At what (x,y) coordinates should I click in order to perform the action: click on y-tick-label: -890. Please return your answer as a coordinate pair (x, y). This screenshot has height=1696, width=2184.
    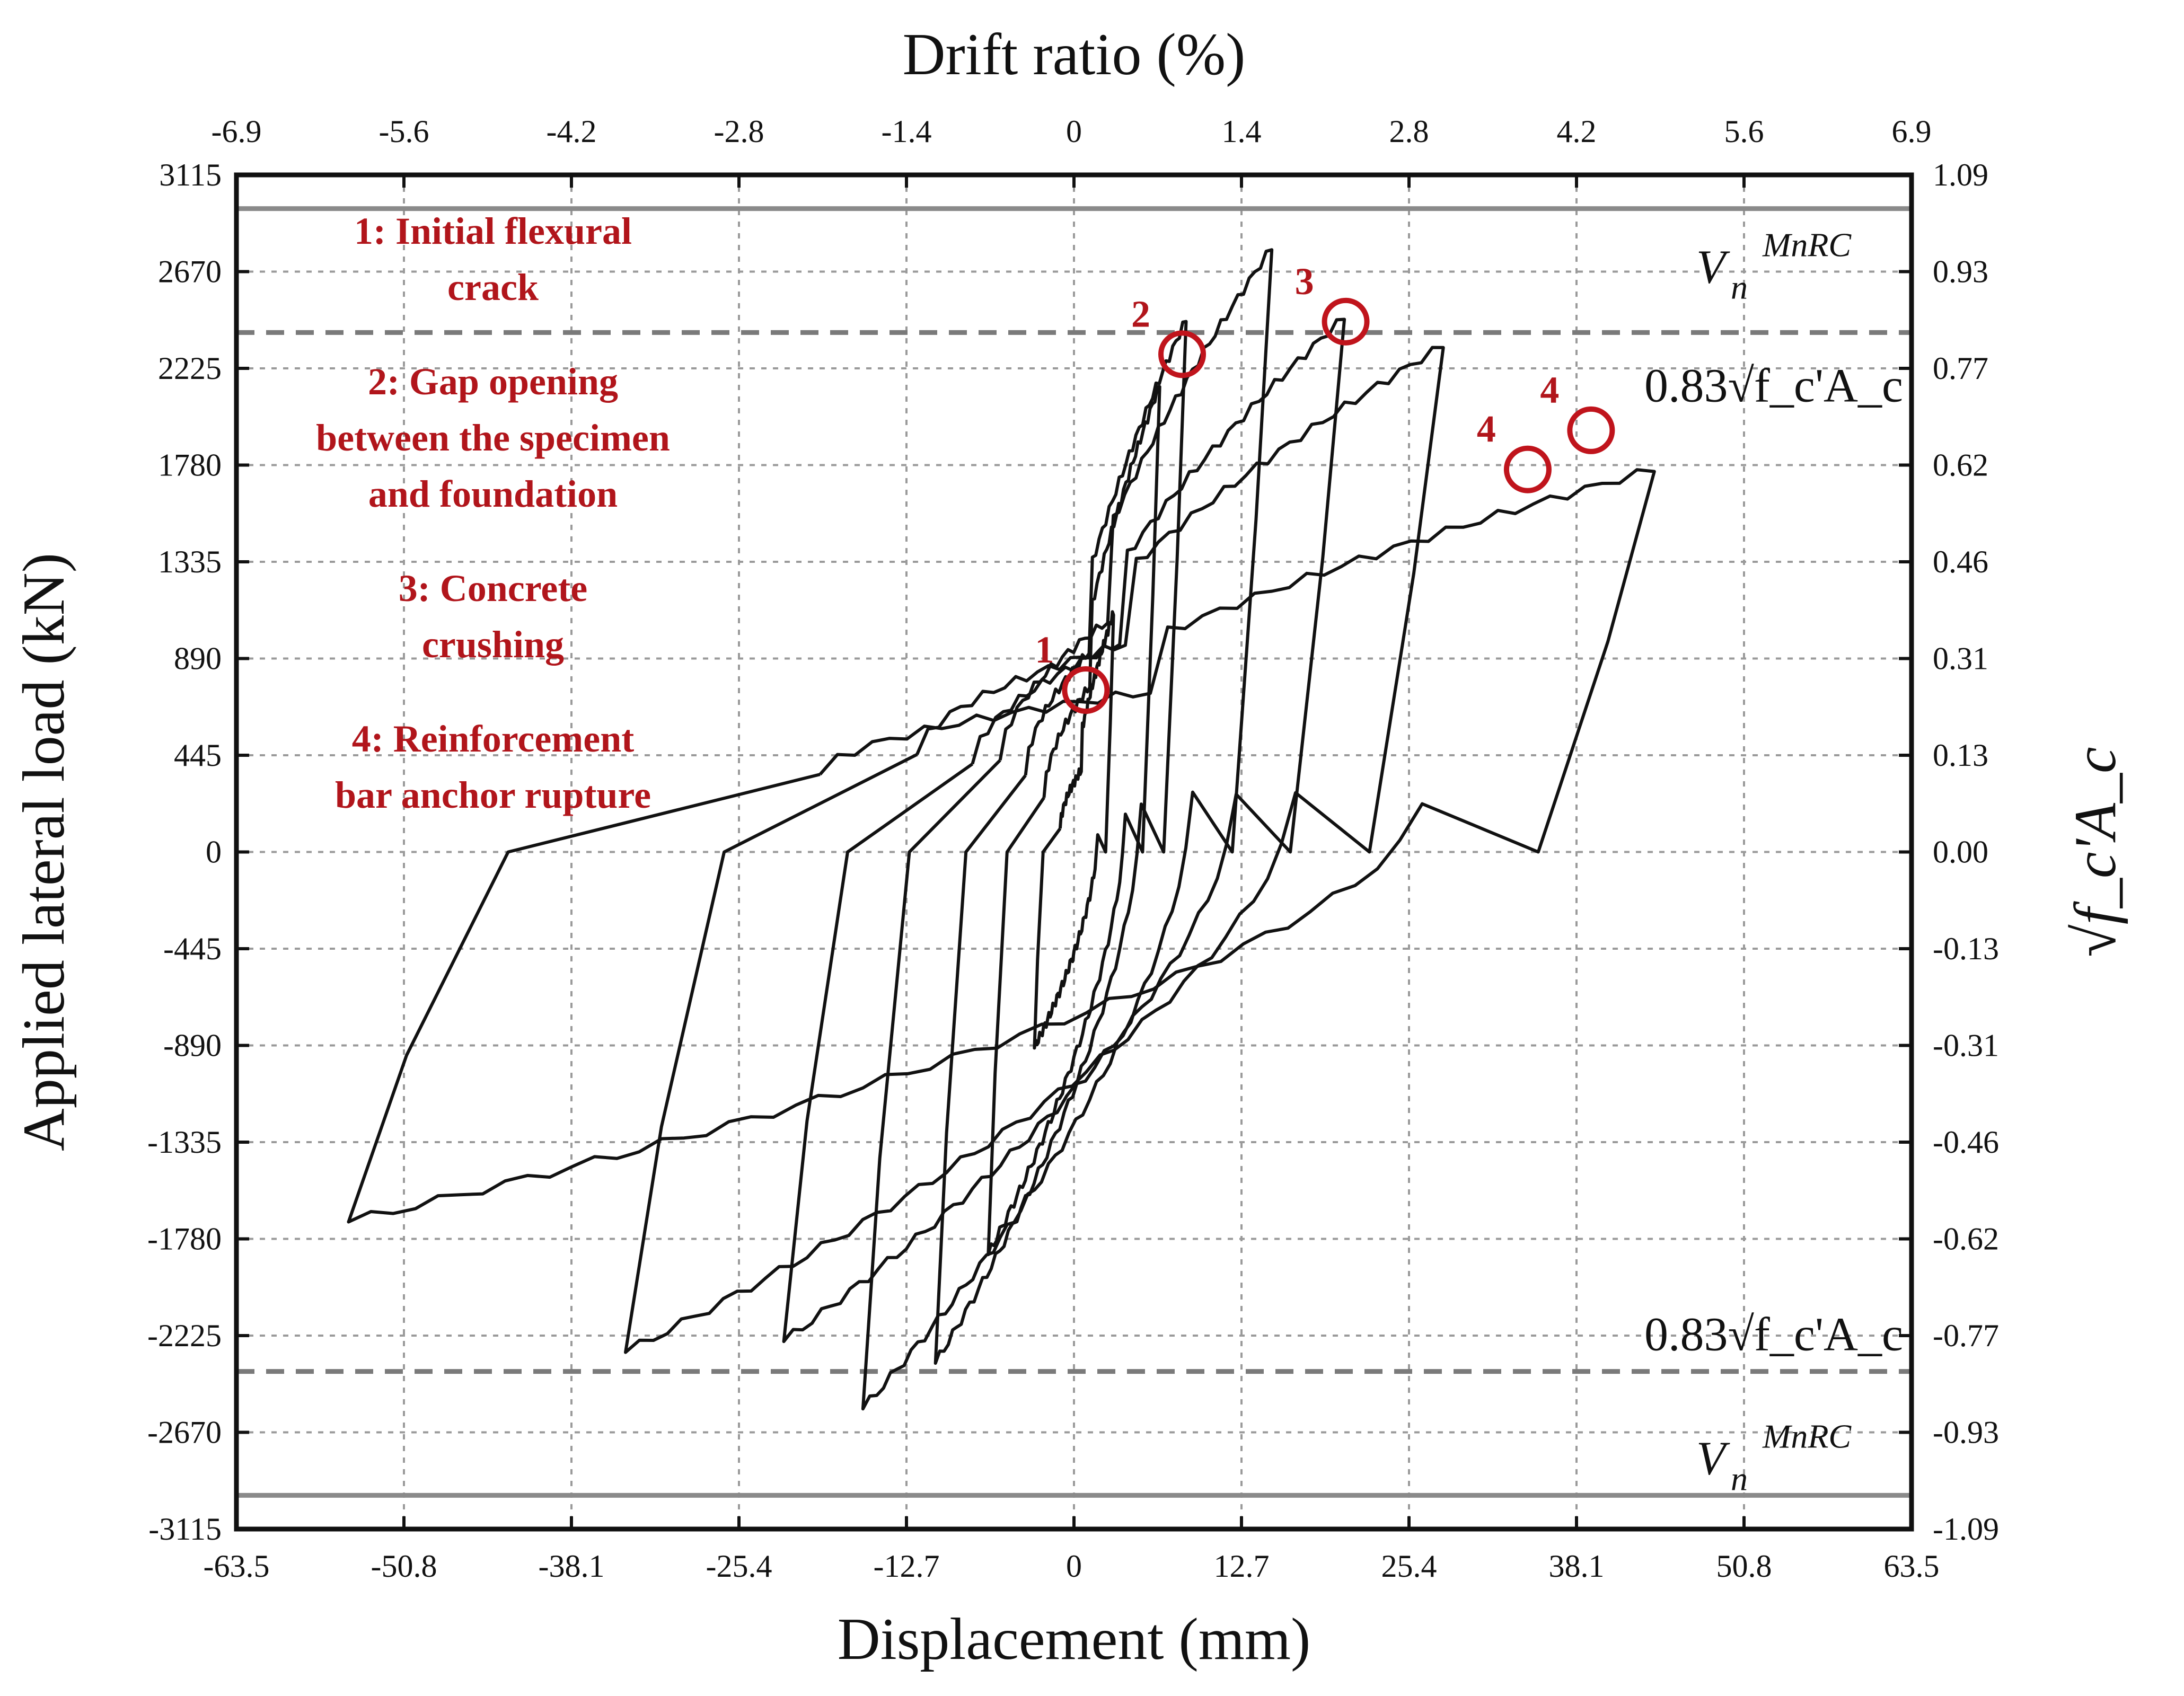
    Looking at the image, I should click on (192, 1045).